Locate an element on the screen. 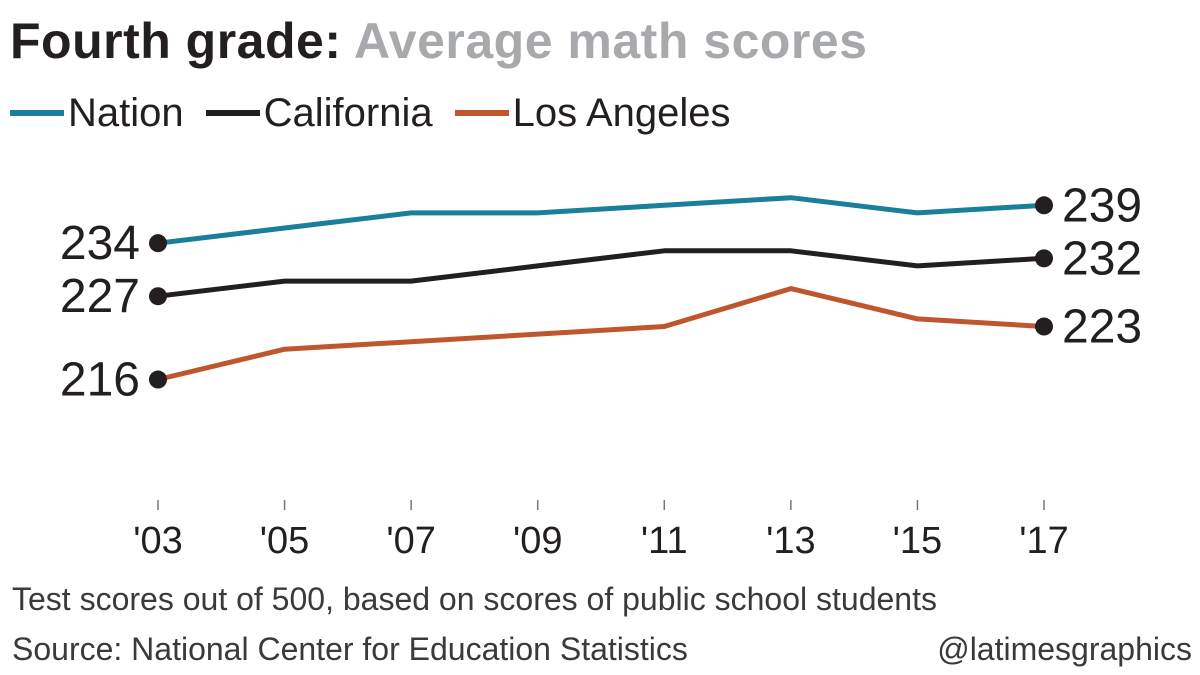 Image resolution: width=1200 pixels, height=675 pixels. start-point-nation is located at coordinates (158, 243).